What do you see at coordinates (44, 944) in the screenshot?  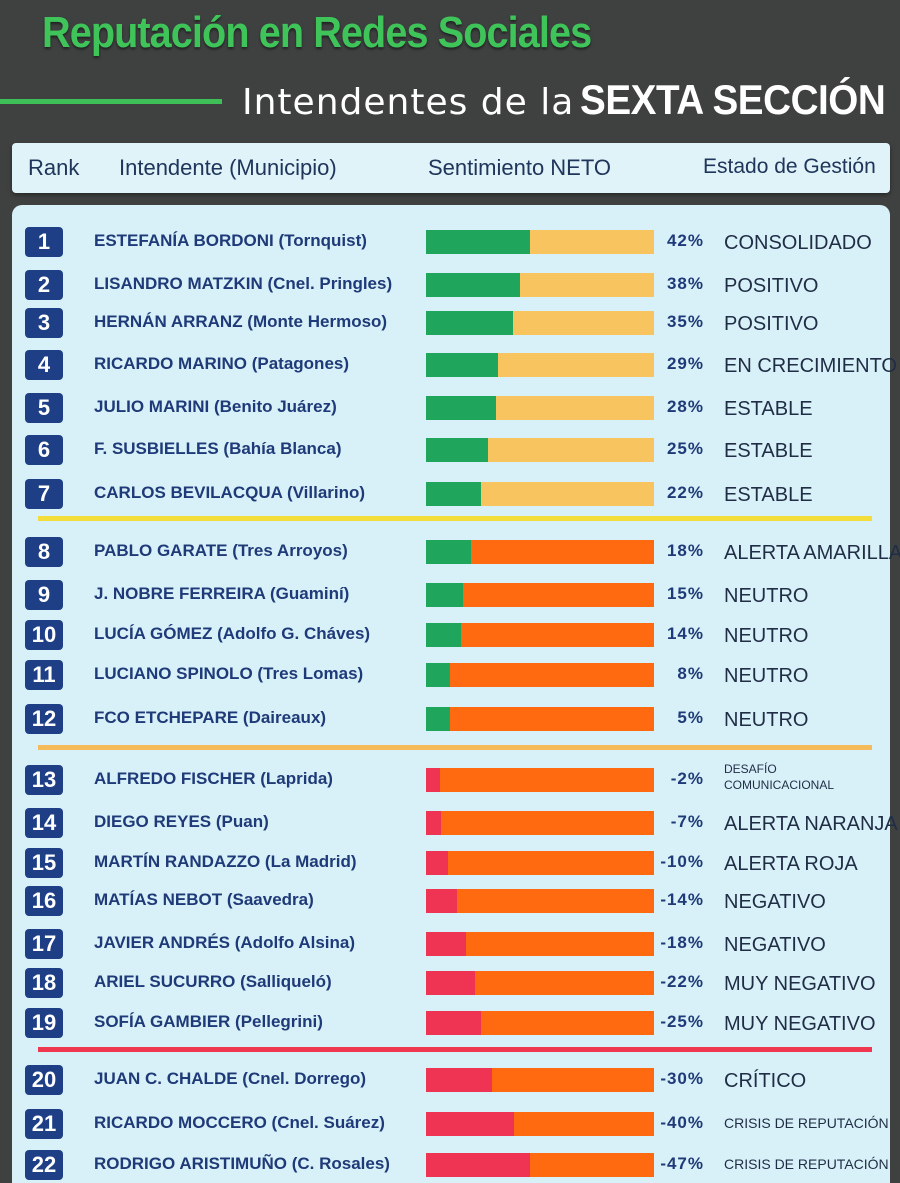 I see `rank-badge: 17` at bounding box center [44, 944].